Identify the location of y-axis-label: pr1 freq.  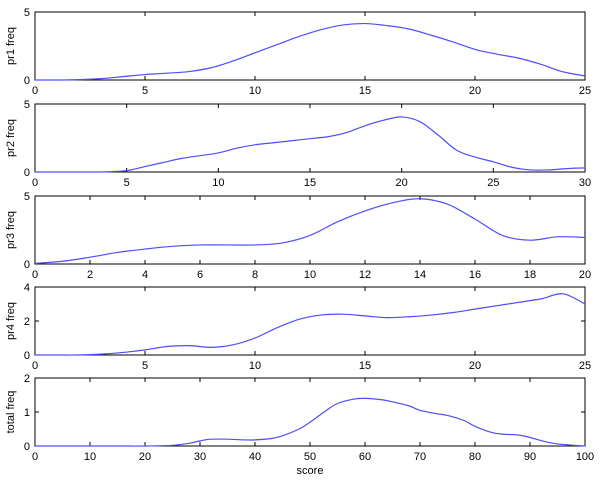
(11, 46).